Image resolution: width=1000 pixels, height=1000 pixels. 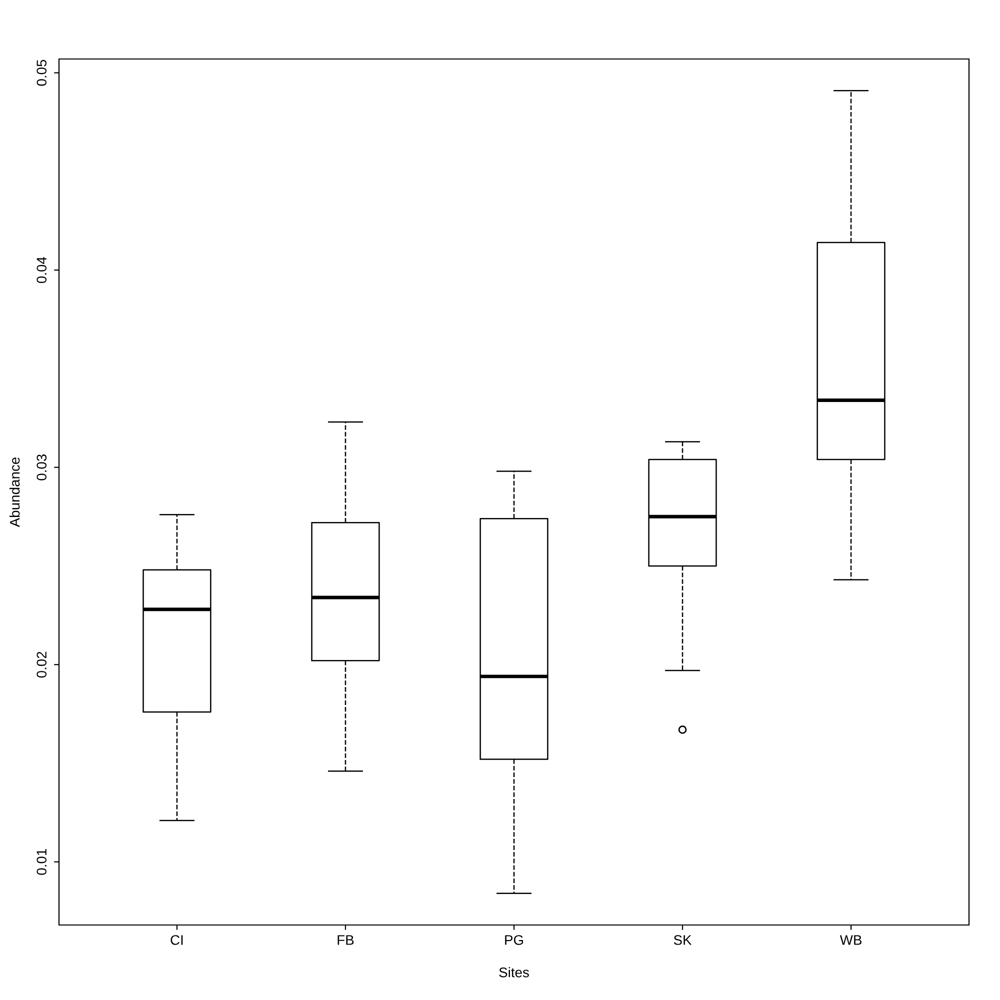 I want to click on y-tick-label: 0.04, so click(x=41, y=270).